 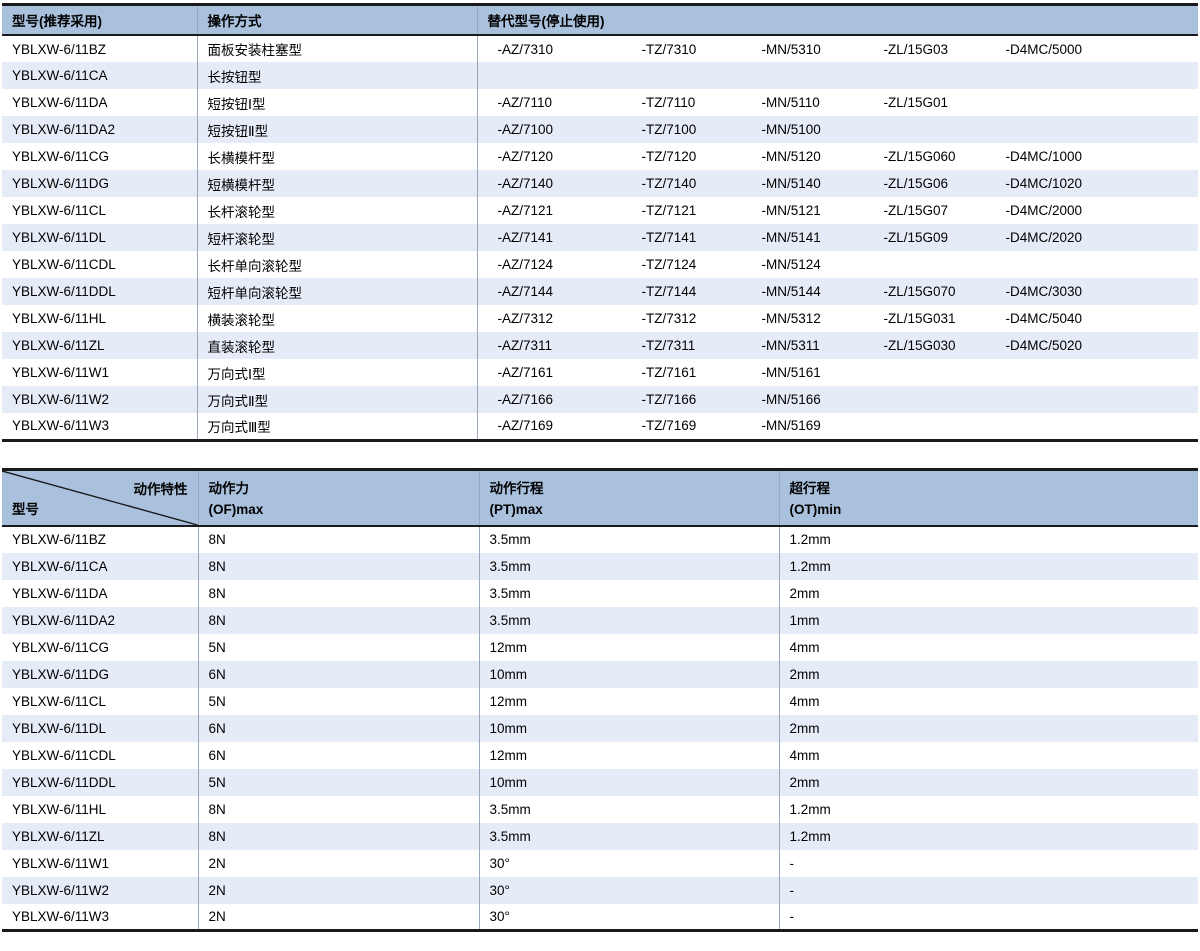 What do you see at coordinates (100, 890) in the screenshot?
I see `cell-model: YBLXW-6/11W2` at bounding box center [100, 890].